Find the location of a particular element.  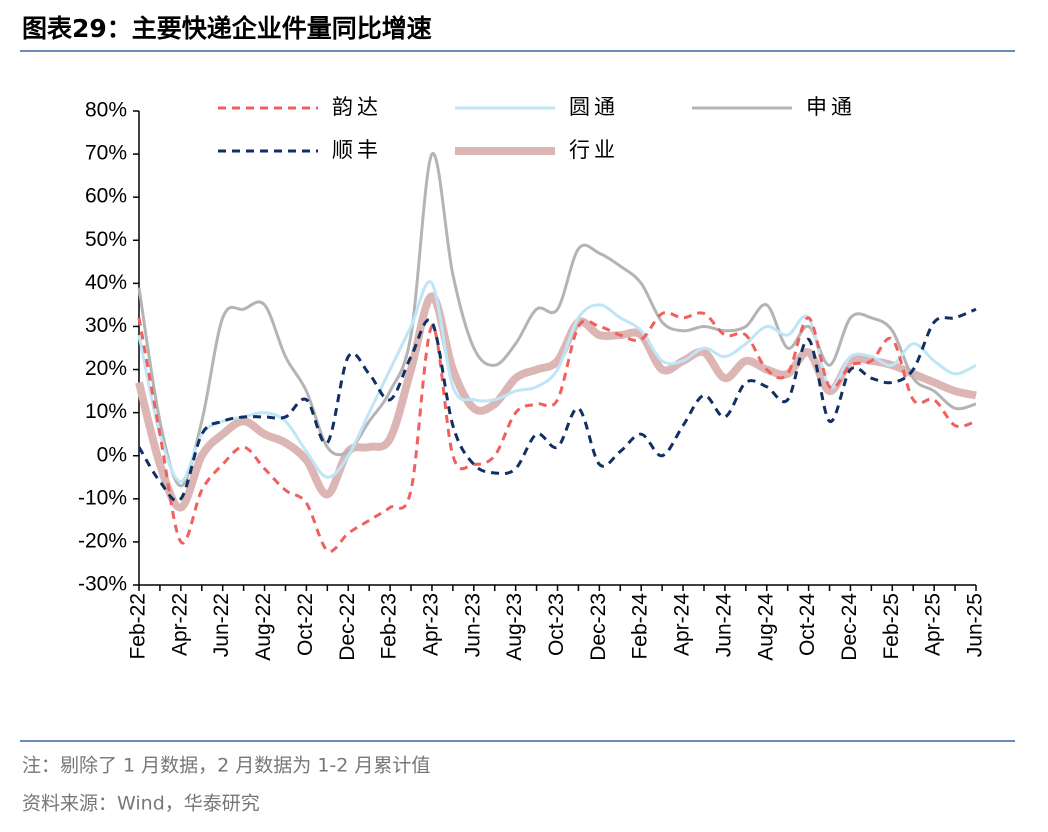

legend-label: 圆通 is located at coordinates (594, 107).